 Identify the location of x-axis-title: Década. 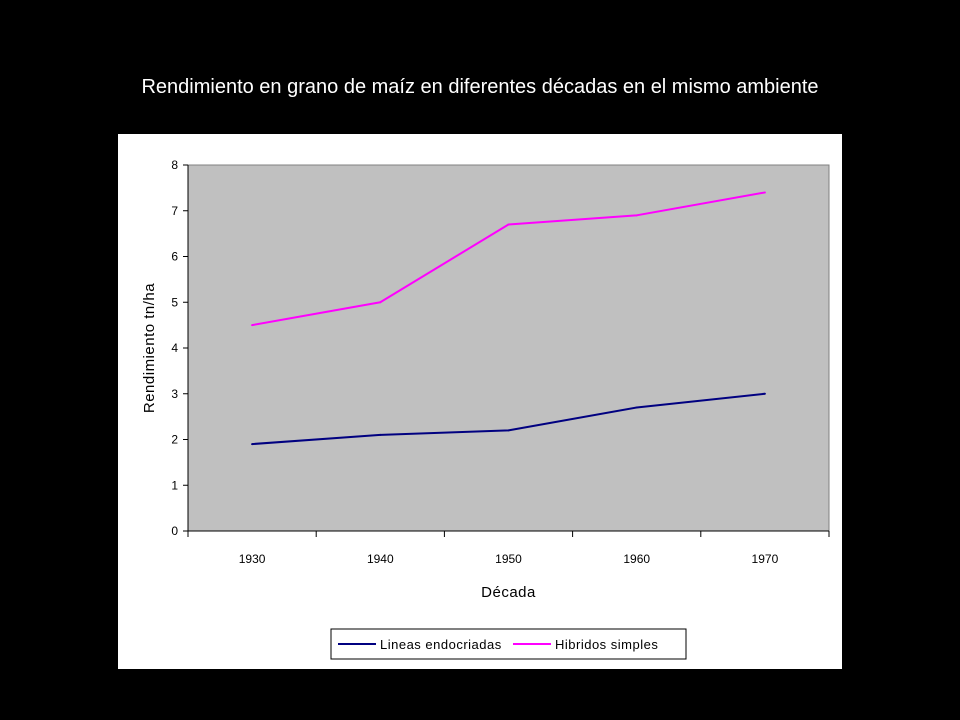
(508, 592).